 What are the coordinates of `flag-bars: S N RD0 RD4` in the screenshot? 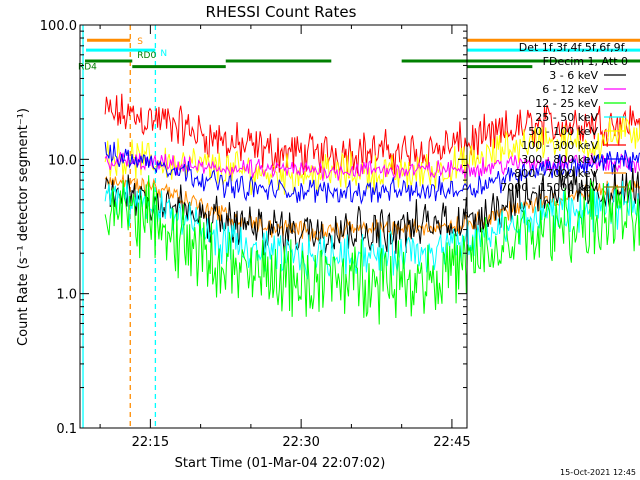 It's located at (359, 55).